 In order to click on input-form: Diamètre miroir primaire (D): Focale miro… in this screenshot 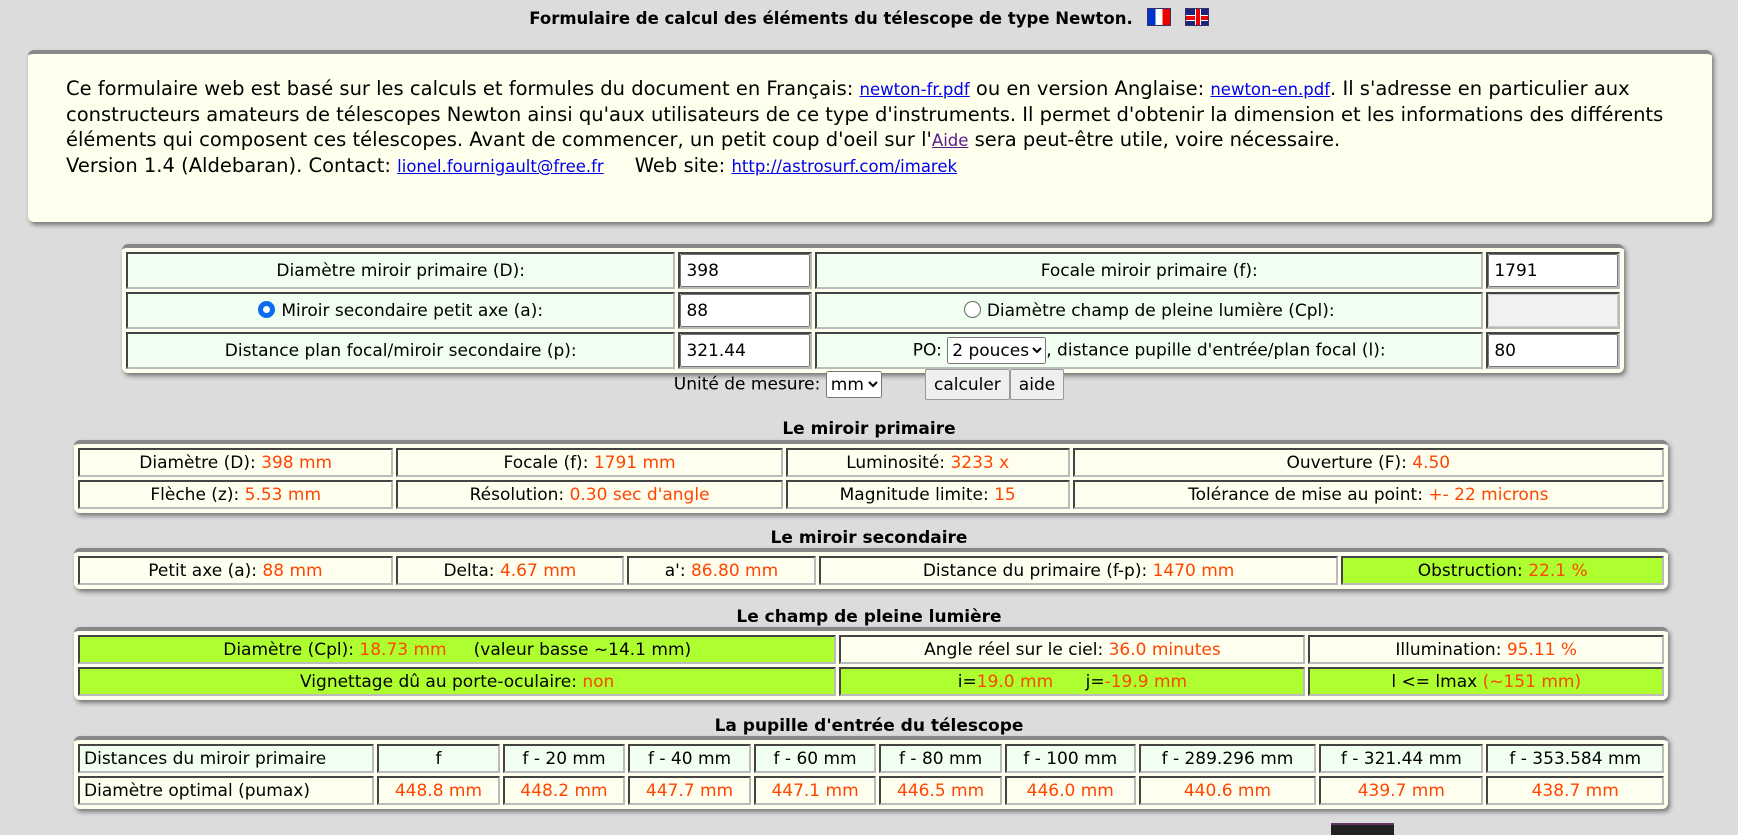, I will do `click(873, 308)`.